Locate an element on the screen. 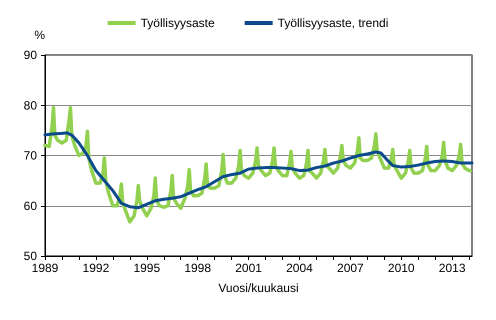 The width and height of the screenshot is (496, 320). x-tick-label: 2007 is located at coordinates (350, 268).